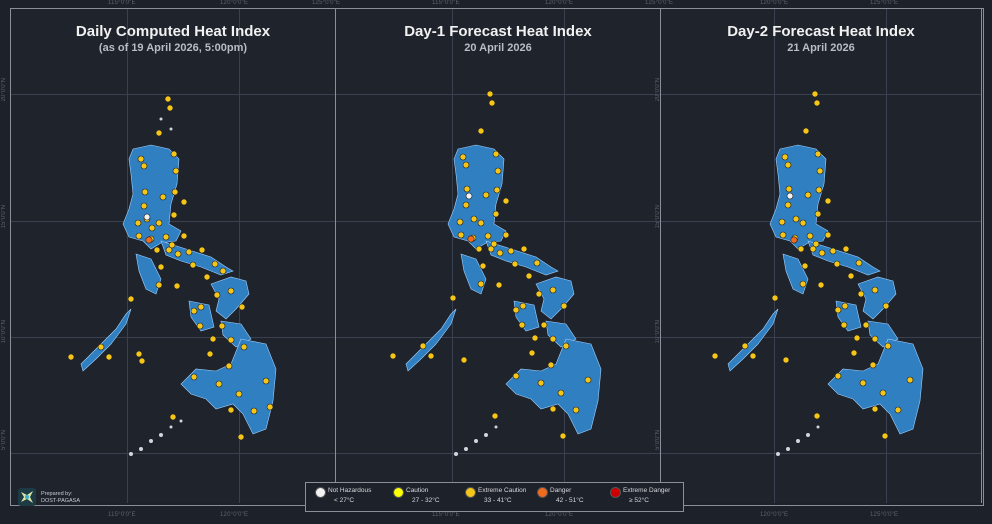  What do you see at coordinates (821, 31) in the screenshot?
I see `panel-title: Day-2 Forecast Heat Index` at bounding box center [821, 31].